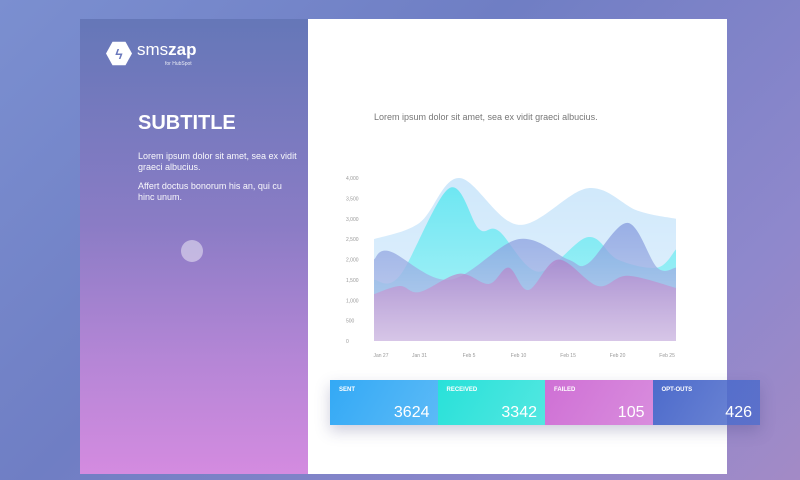 The image size is (800, 480). I want to click on x-tick-label: Feb 20, so click(618, 356).